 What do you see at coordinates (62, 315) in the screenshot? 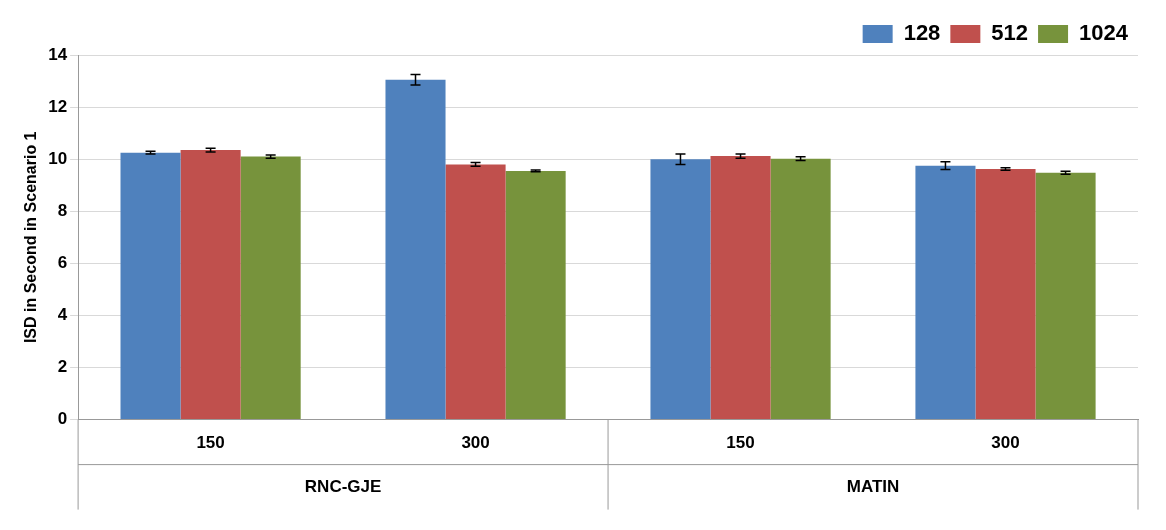
I see `y-tick-label: 4` at bounding box center [62, 315].